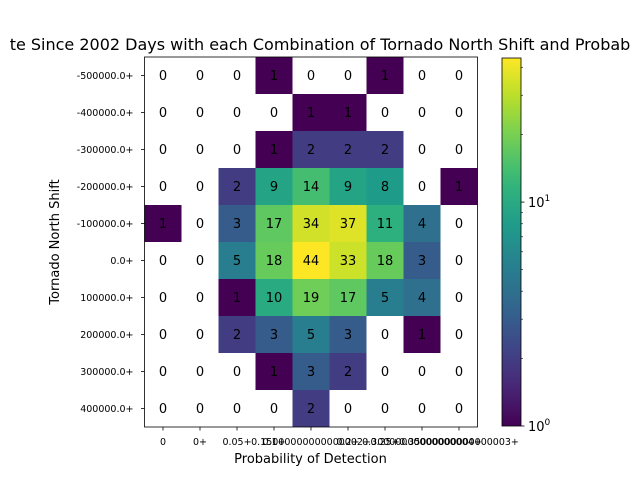 Image resolution: width=640 pixels, height=480 pixels. Describe the element at coordinates (105, 150) in the screenshot. I see `y-tick-label: -300000.0+` at that location.